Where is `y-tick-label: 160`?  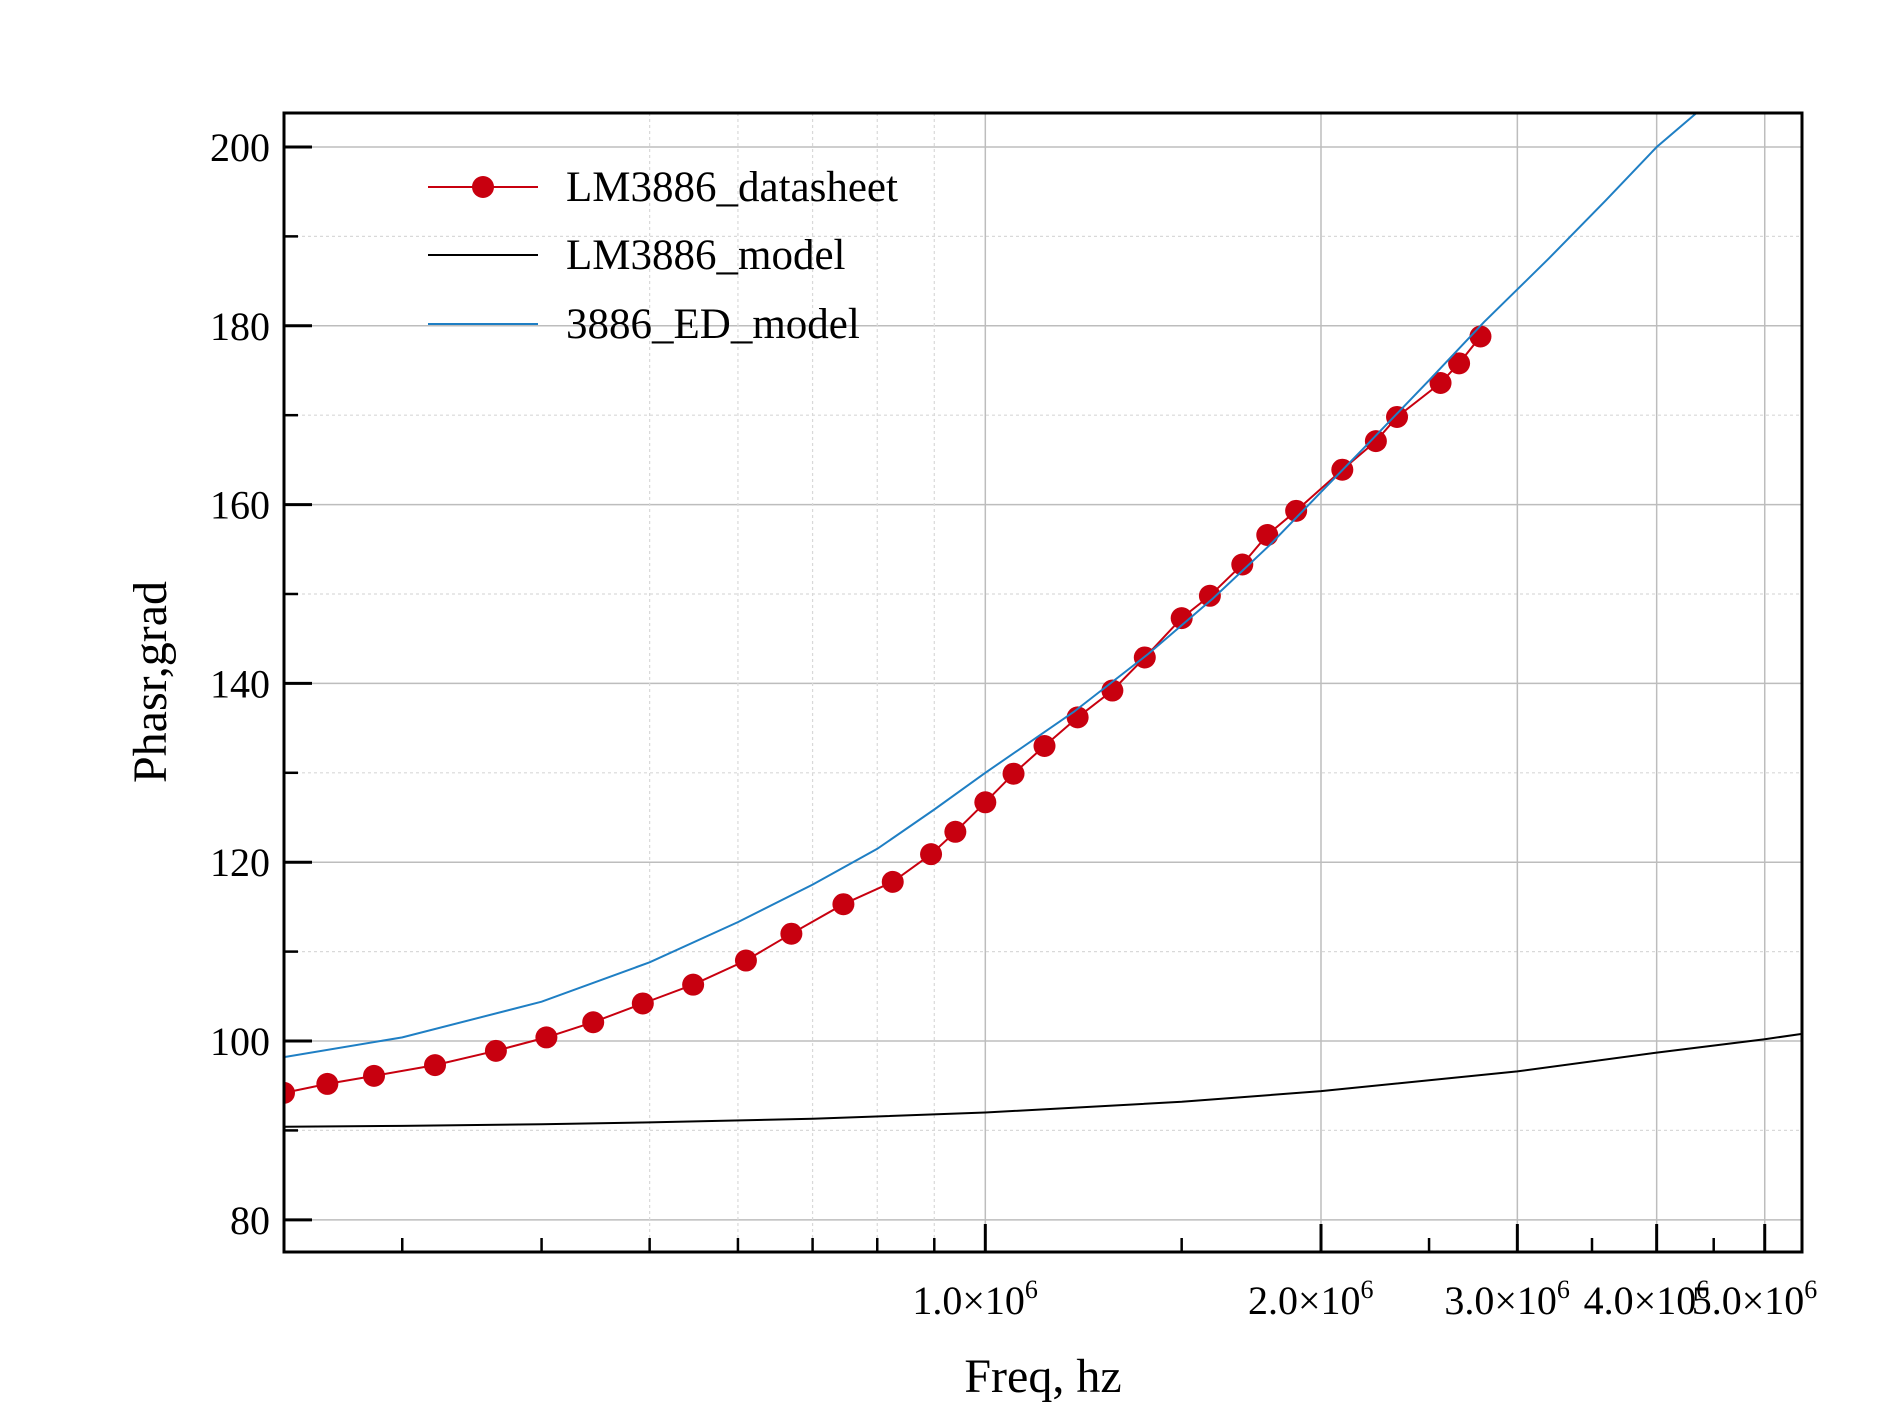
y-tick-label: 160 is located at coordinates (240, 505).